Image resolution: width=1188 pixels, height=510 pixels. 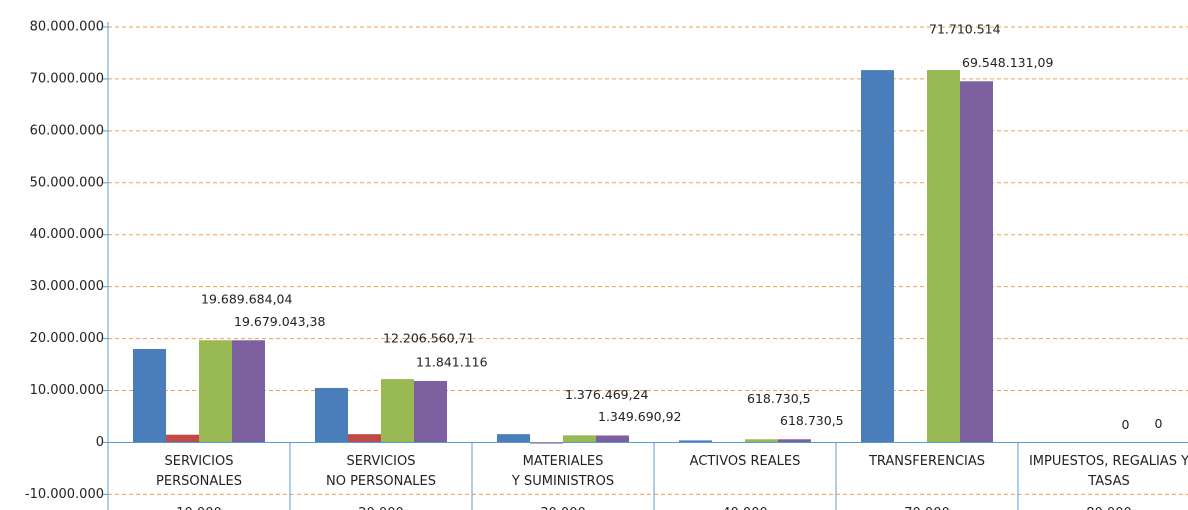 I want to click on y-tick-label: 0, so click(x=100, y=442).